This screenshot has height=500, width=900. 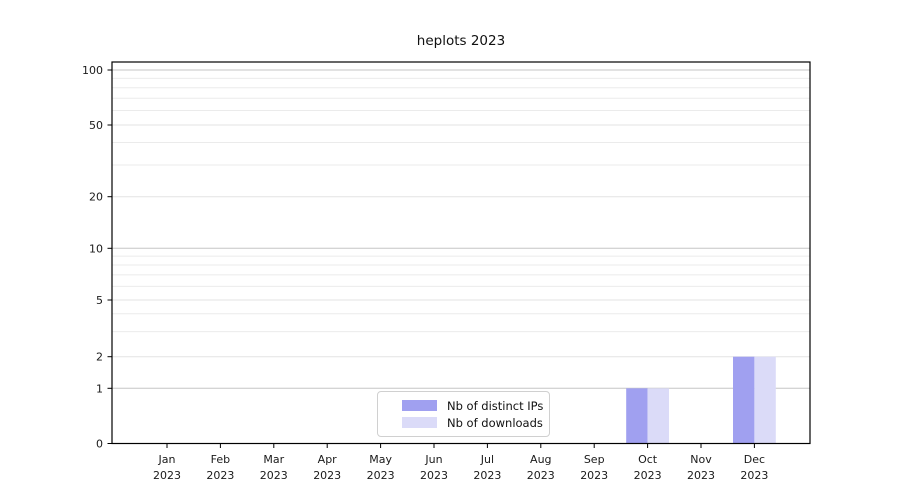 What do you see at coordinates (419, 422) in the screenshot?
I see `legend-swatch-downloads` at bounding box center [419, 422].